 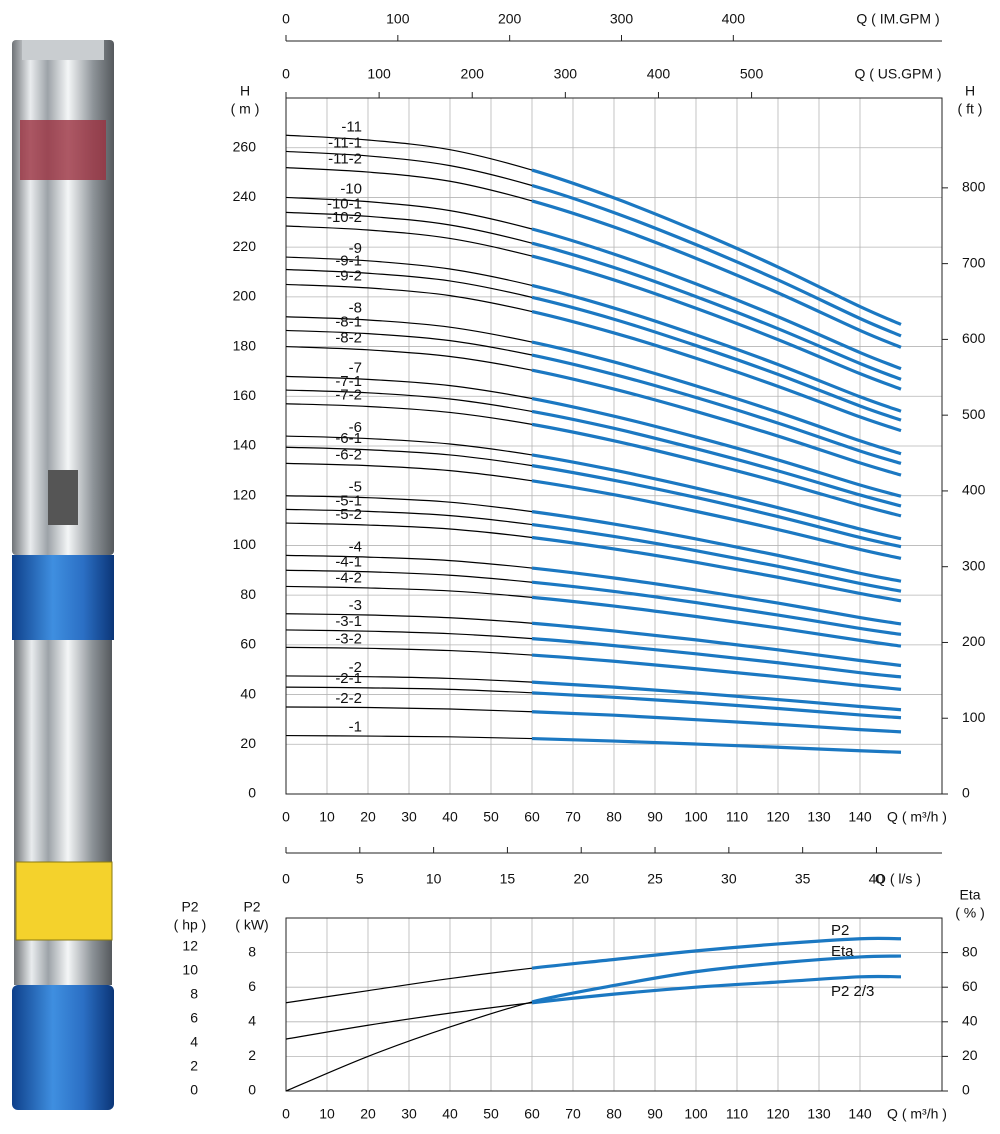 I want to click on series-label: -10-1, so click(x=344, y=203).